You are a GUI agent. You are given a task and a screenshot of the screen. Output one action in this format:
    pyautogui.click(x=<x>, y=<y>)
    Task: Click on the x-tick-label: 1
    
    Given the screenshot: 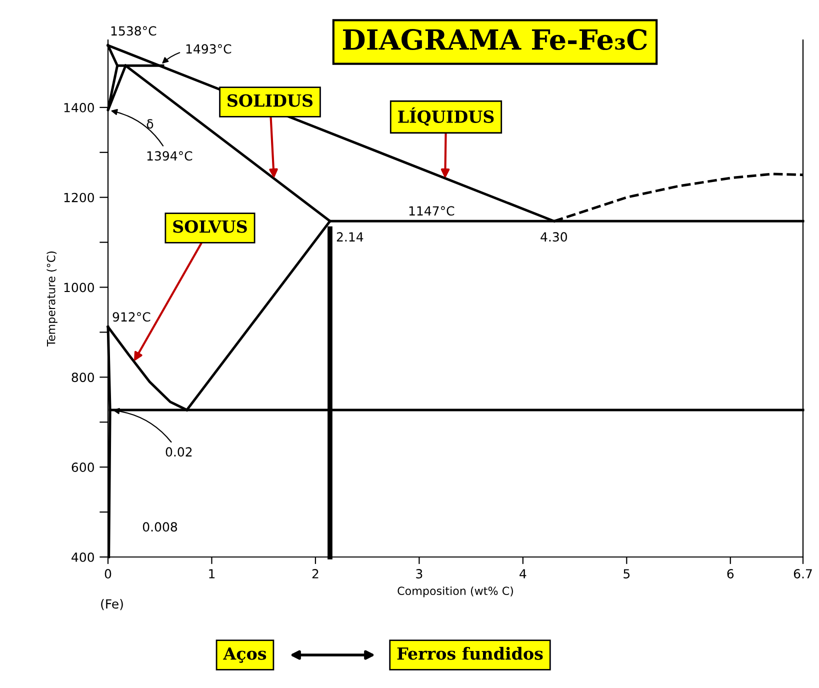 What is the action you would take?
    pyautogui.click(x=212, y=573)
    